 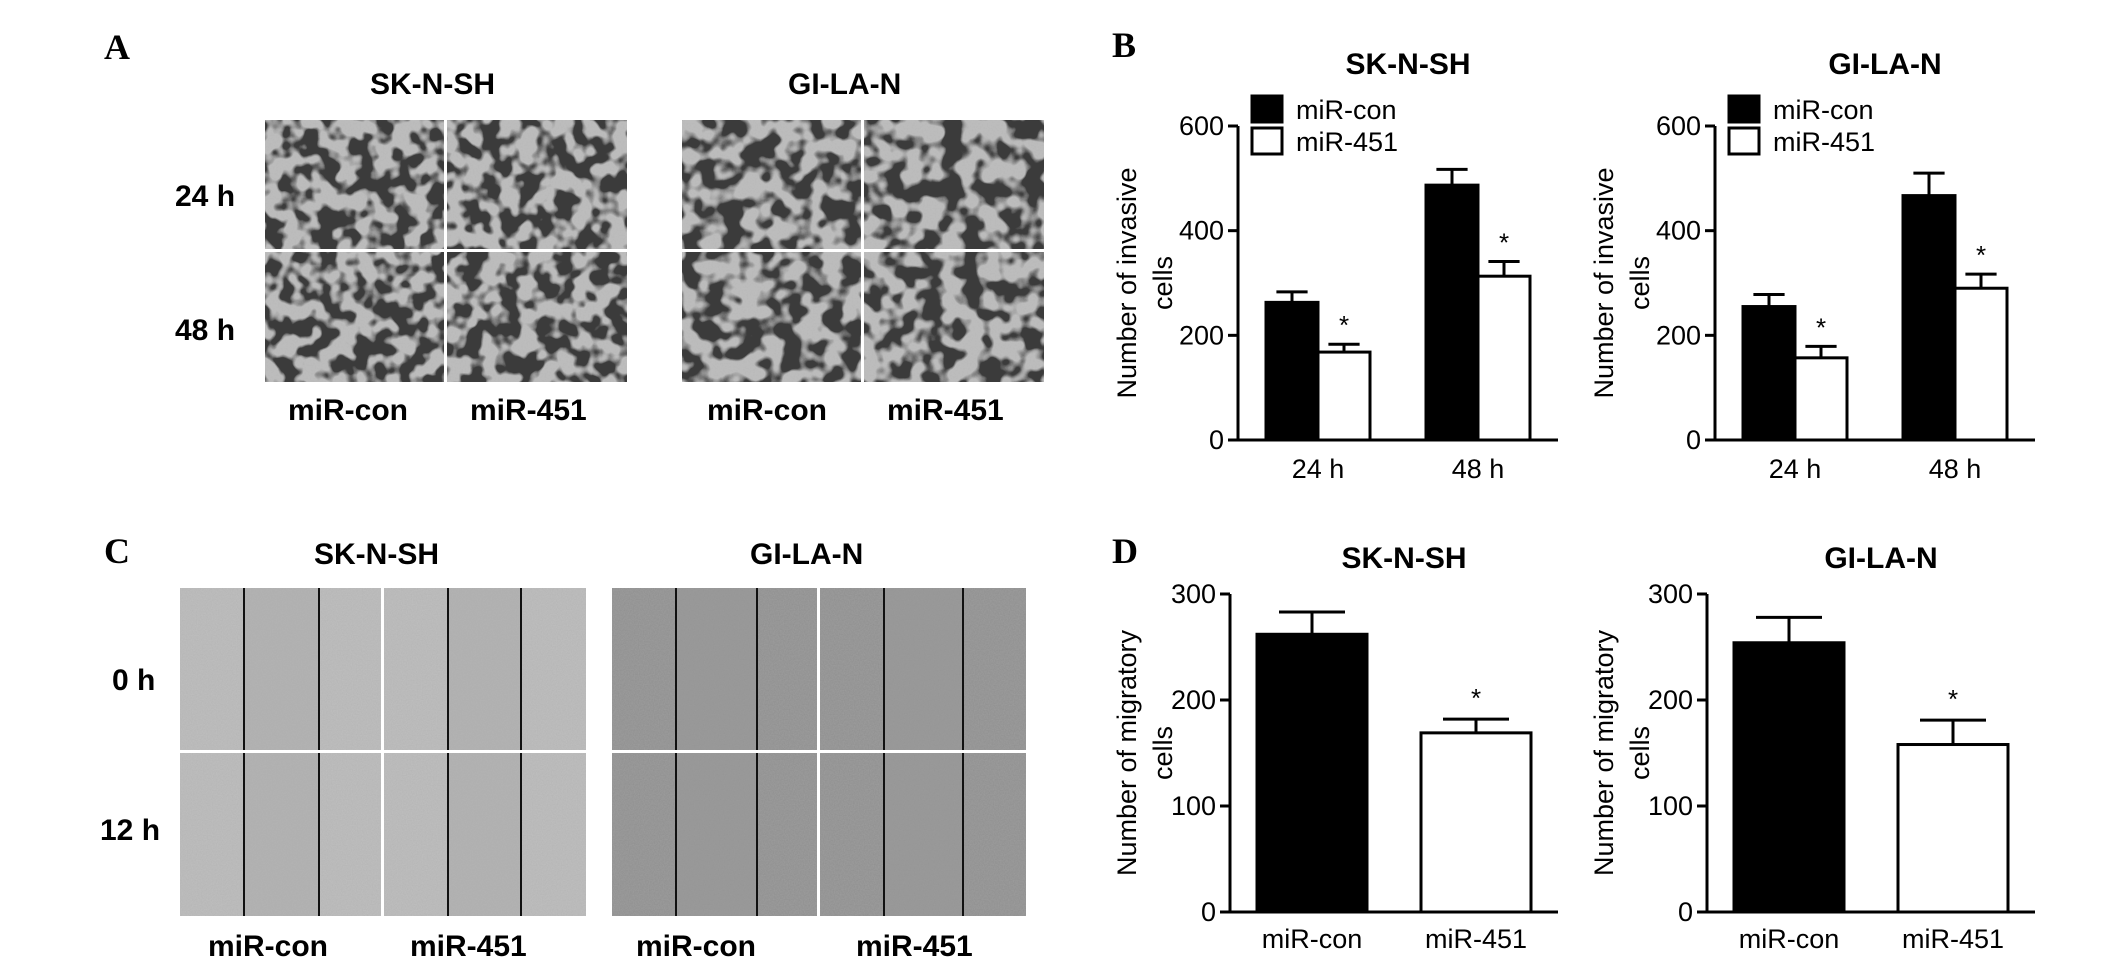 I want to click on panel-c-title-gilan: GI-LA-N, so click(x=807, y=554).